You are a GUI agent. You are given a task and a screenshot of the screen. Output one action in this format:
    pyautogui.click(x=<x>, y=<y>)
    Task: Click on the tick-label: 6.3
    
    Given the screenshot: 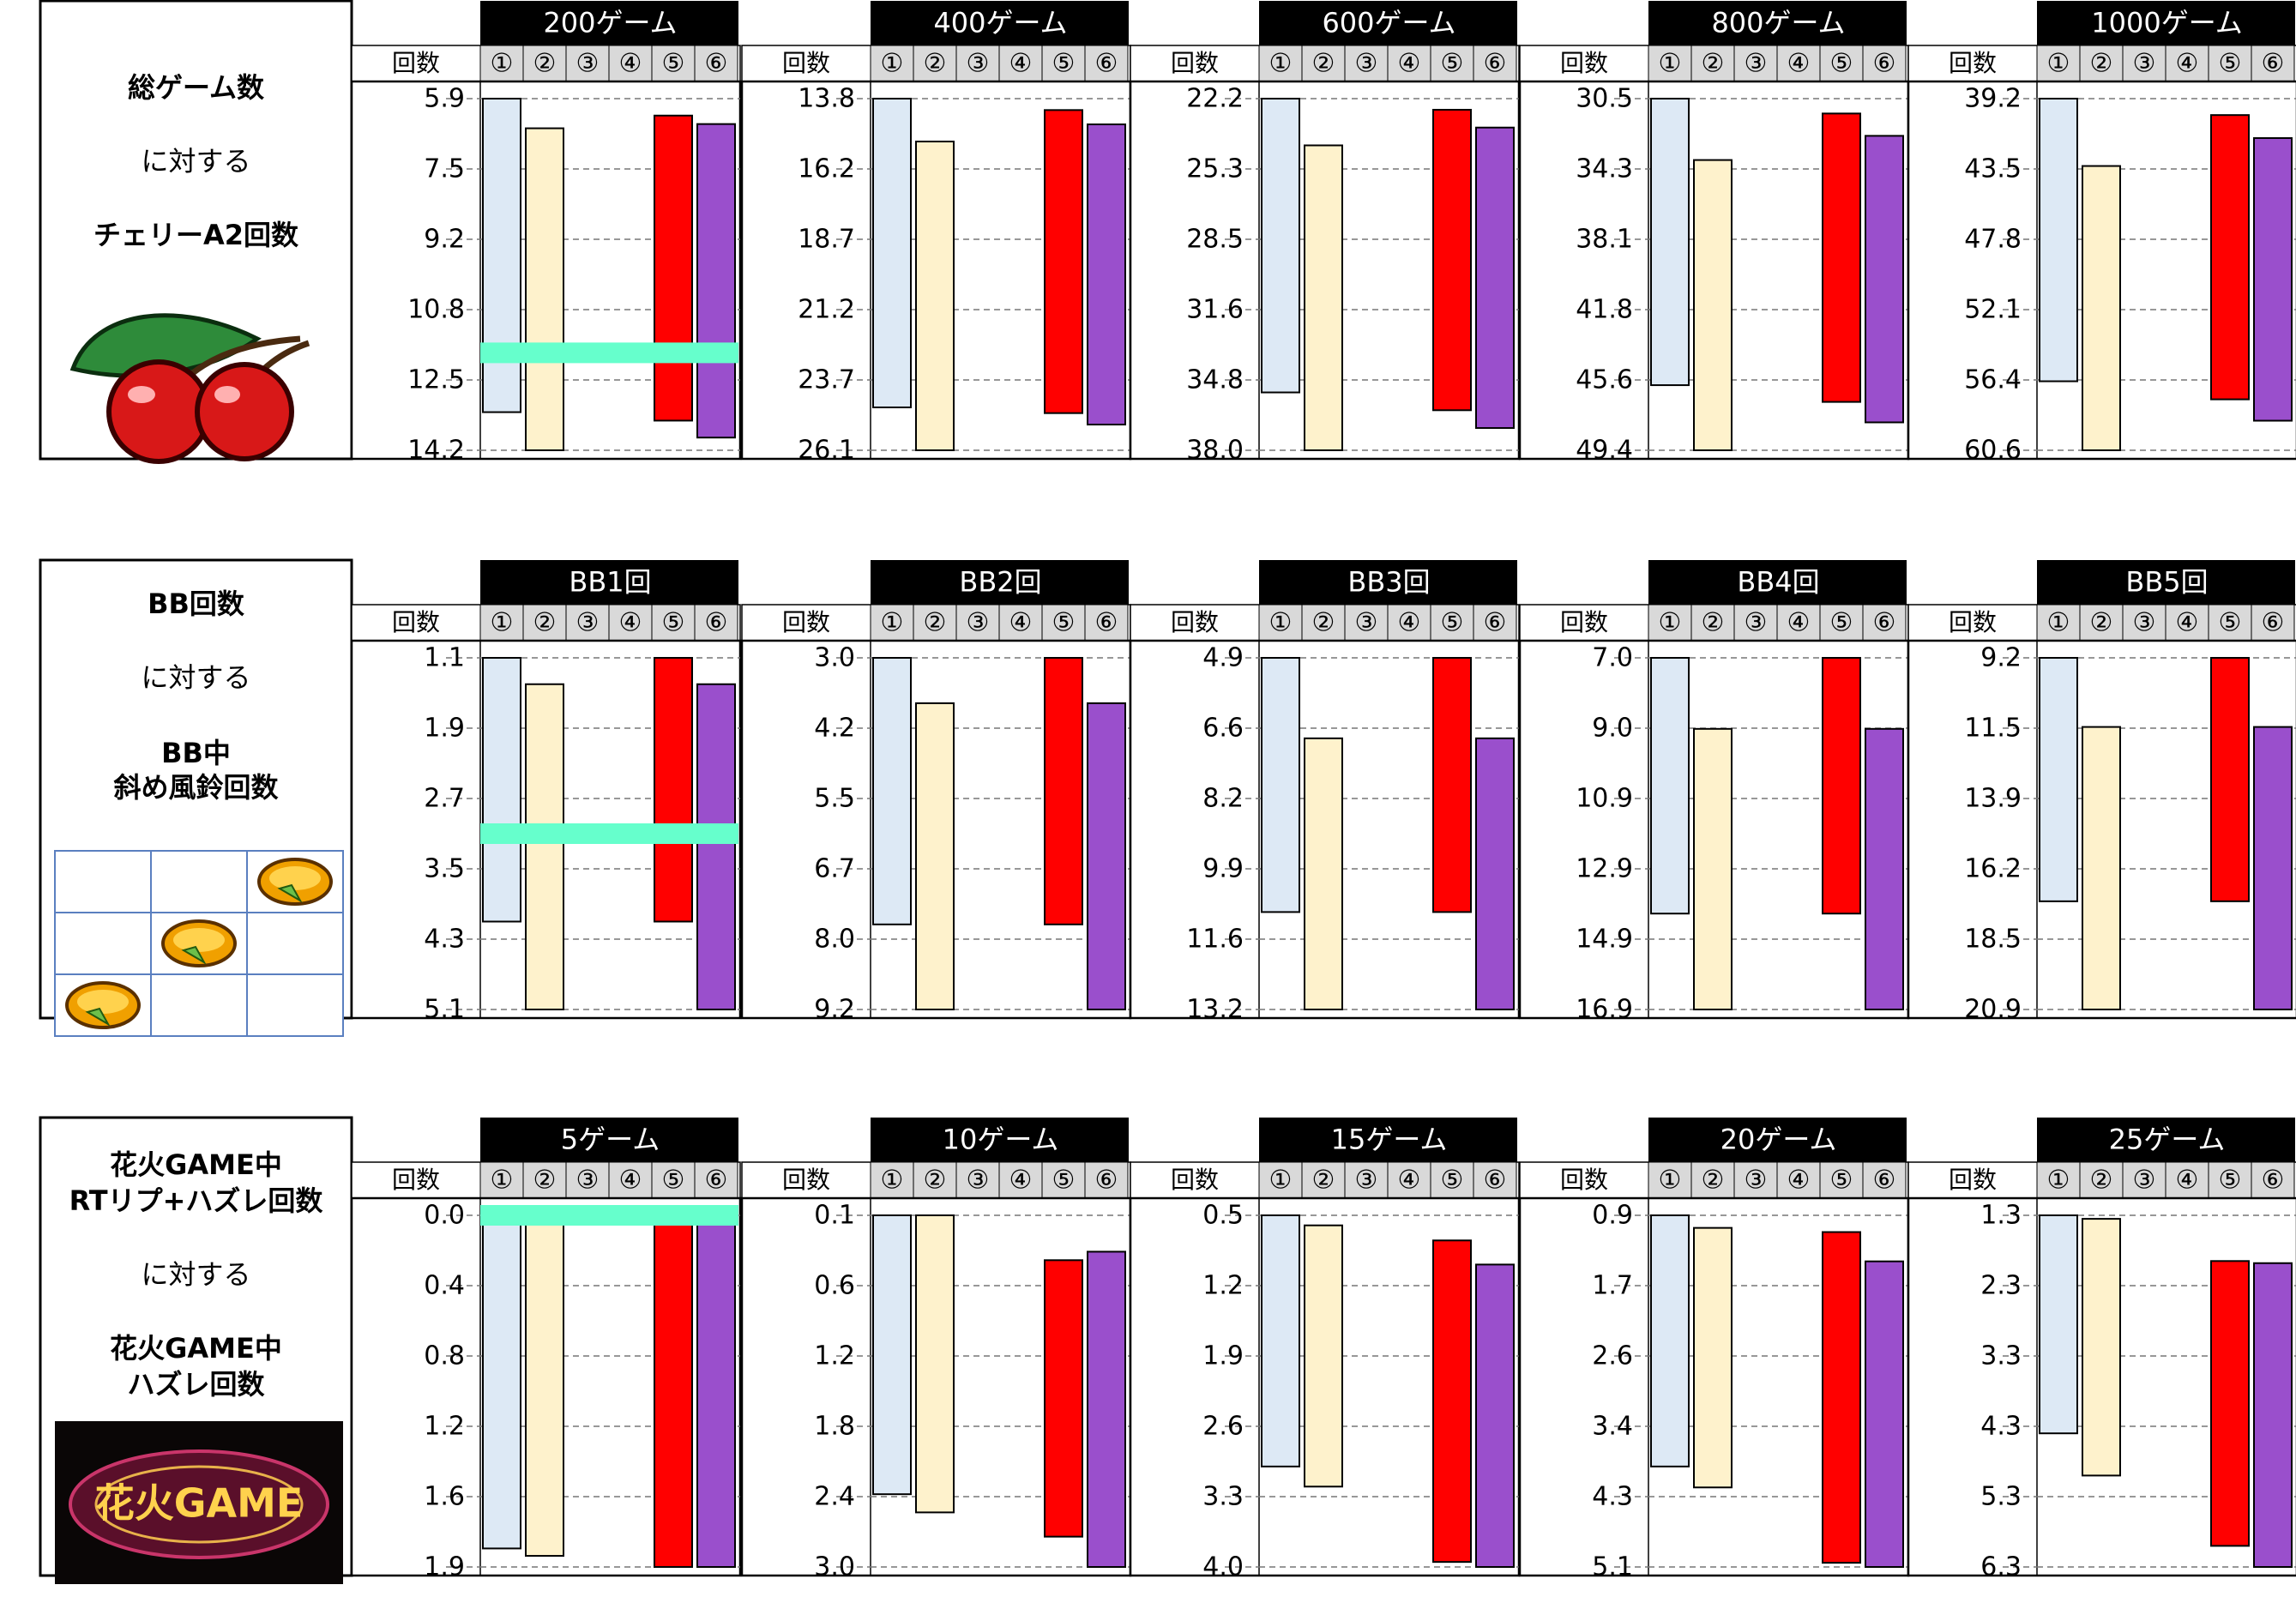 What is the action you would take?
    pyautogui.click(x=2001, y=1567)
    